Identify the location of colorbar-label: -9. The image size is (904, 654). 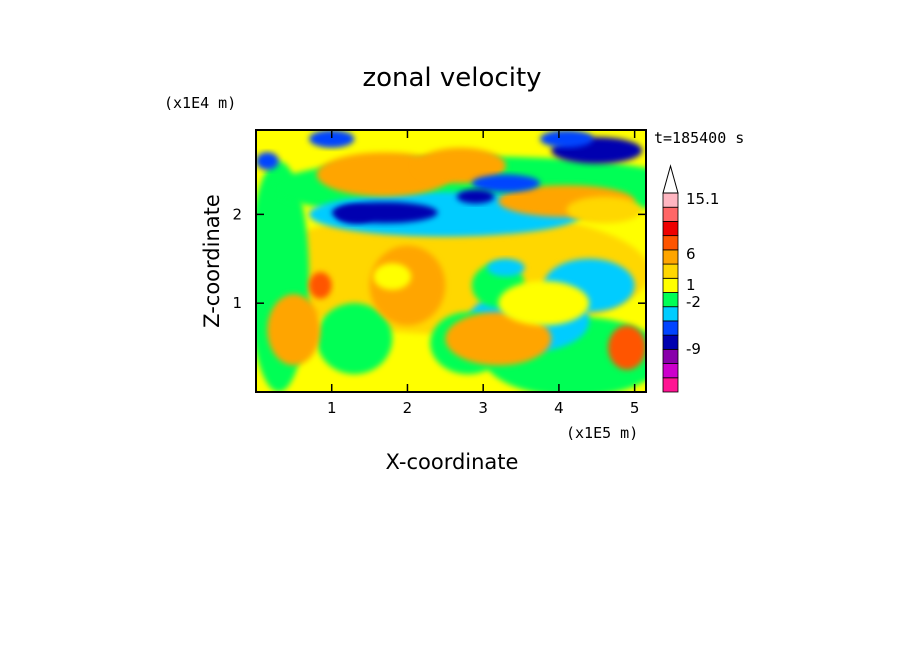
(693, 349).